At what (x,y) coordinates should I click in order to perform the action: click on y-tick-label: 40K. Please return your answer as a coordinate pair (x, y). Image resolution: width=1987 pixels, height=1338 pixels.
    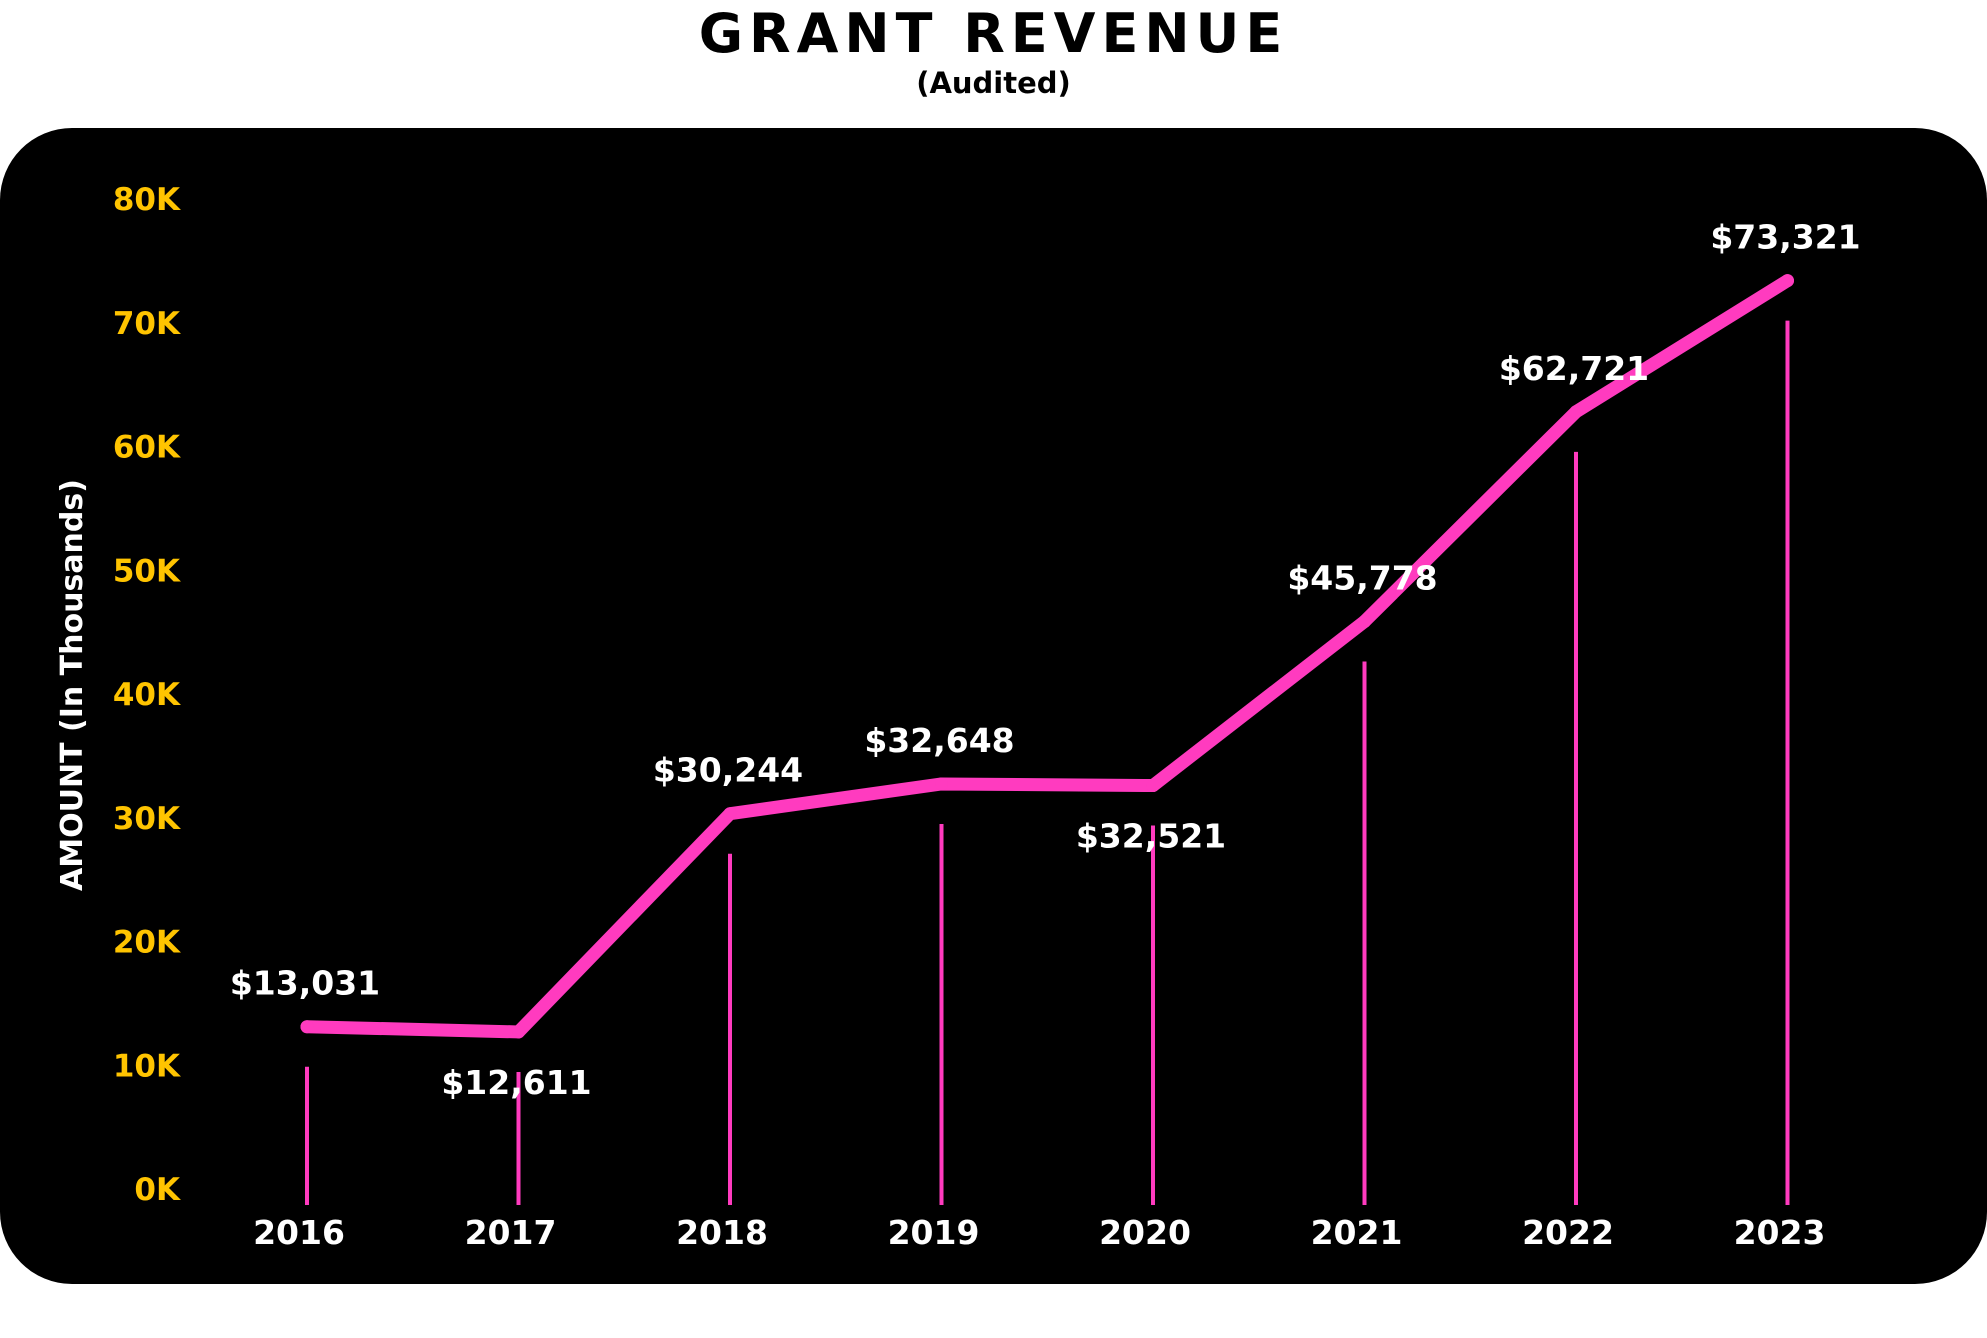
    Looking at the image, I should click on (147, 695).